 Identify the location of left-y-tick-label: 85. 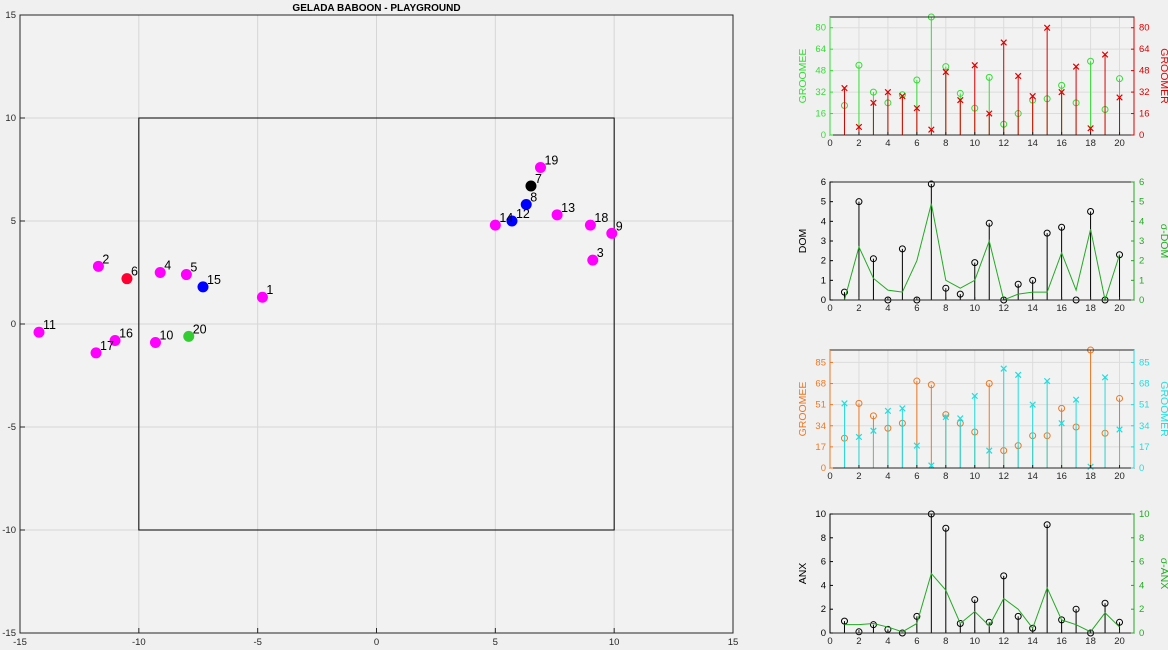
(820, 362).